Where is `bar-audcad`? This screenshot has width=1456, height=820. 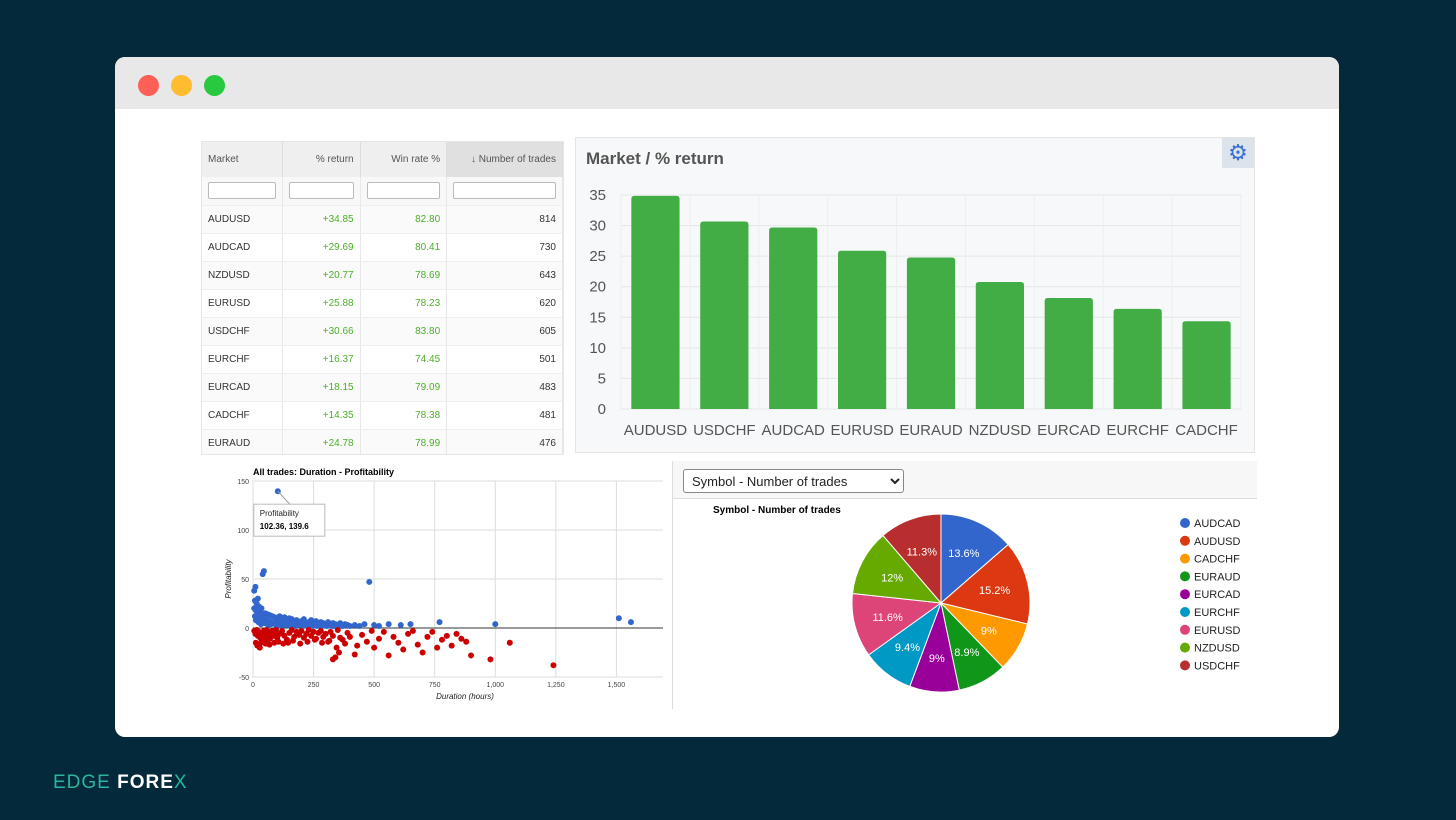 bar-audcad is located at coordinates (793, 318).